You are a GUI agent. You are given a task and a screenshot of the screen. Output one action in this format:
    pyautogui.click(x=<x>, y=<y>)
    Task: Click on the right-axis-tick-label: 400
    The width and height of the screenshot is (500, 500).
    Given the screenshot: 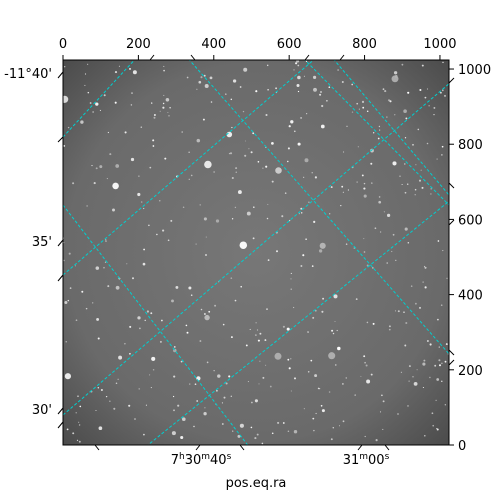 What is the action you would take?
    pyautogui.click(x=470, y=296)
    